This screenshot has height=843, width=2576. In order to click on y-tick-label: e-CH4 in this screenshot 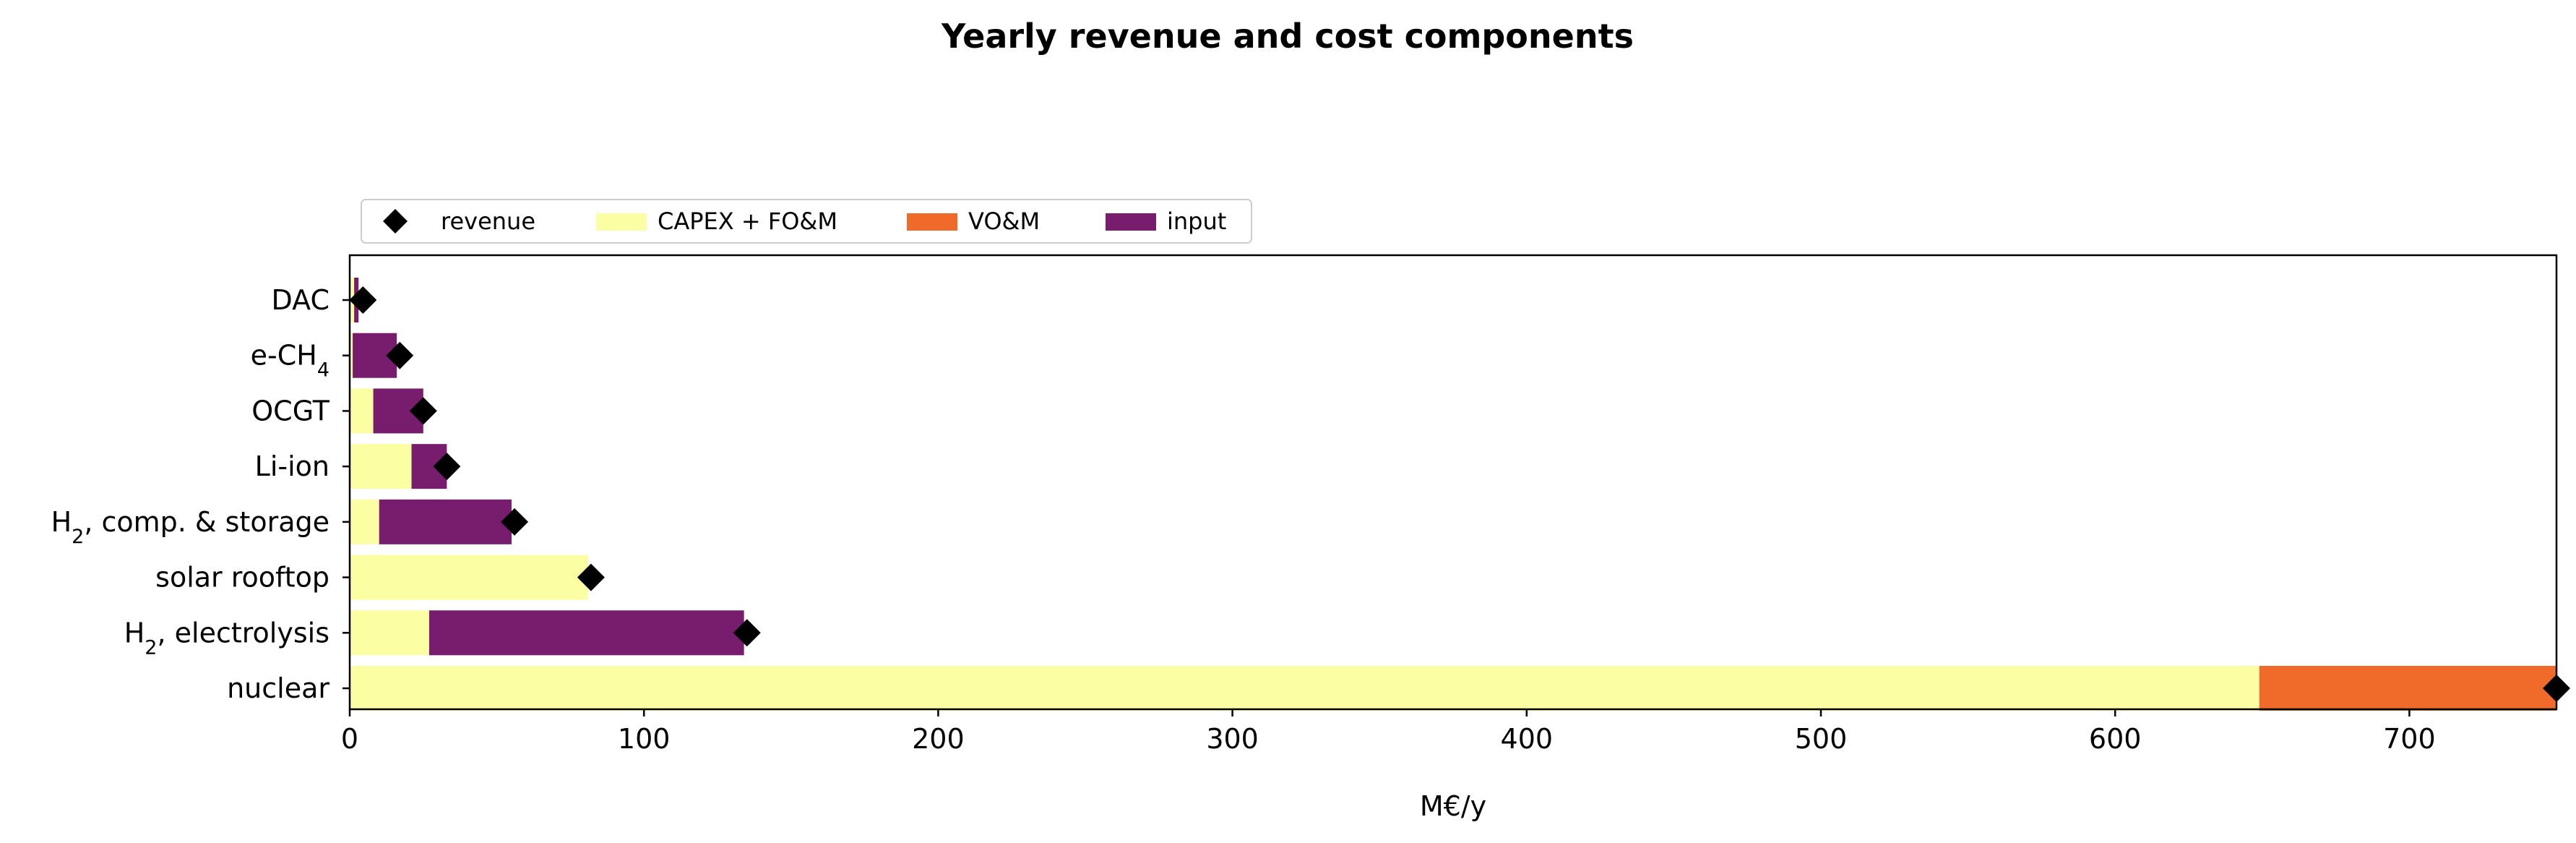, I will do `click(290, 361)`.